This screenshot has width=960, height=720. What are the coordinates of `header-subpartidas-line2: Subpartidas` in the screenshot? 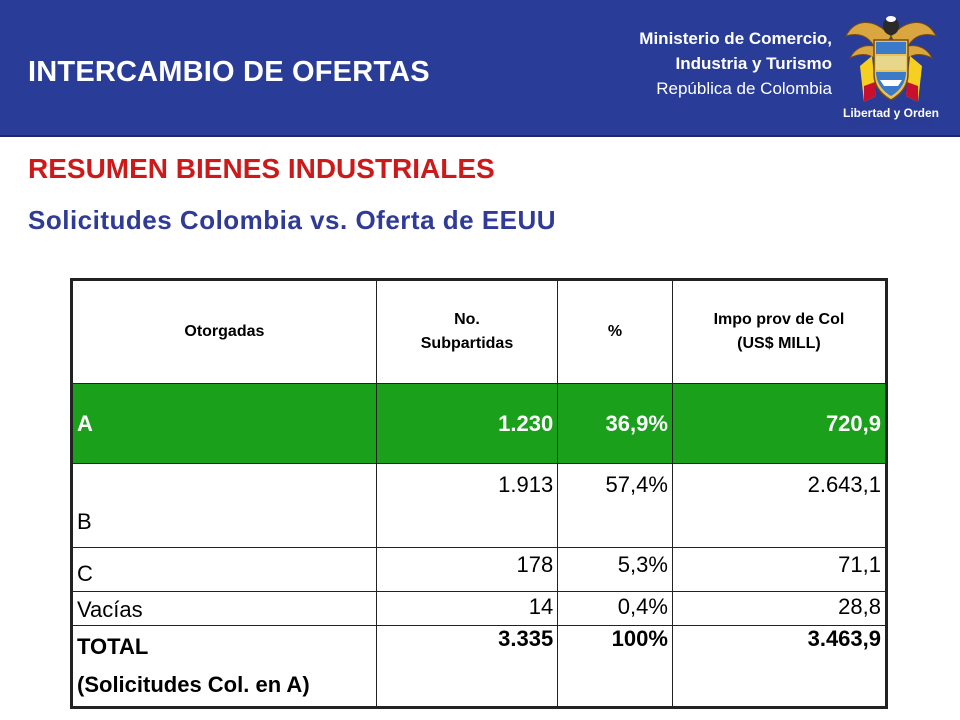 It's located at (467, 343).